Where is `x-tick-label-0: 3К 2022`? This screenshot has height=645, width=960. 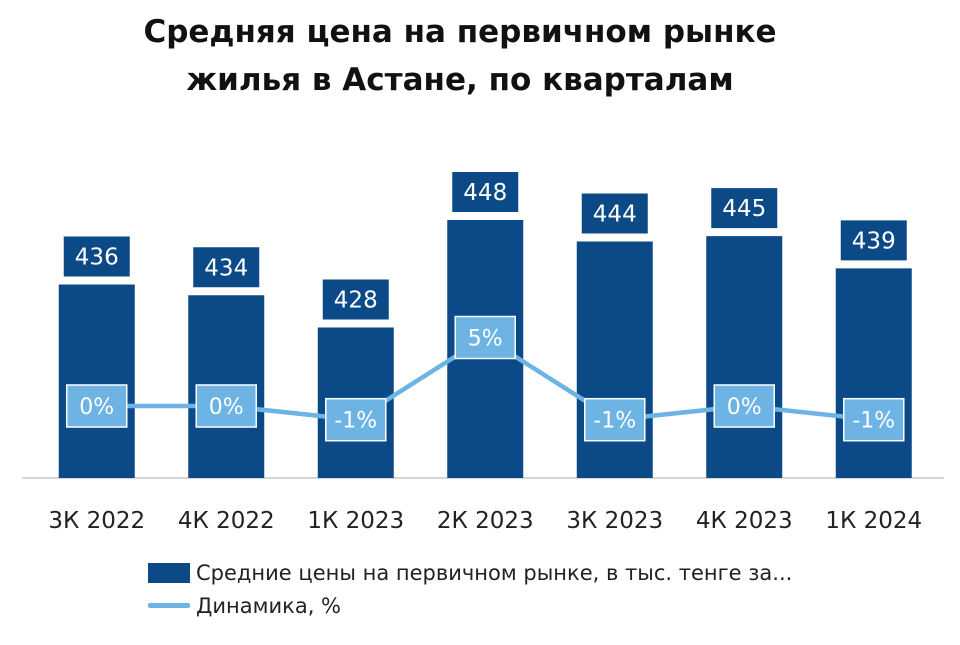 x-tick-label-0: 3К 2022 is located at coordinates (96, 521).